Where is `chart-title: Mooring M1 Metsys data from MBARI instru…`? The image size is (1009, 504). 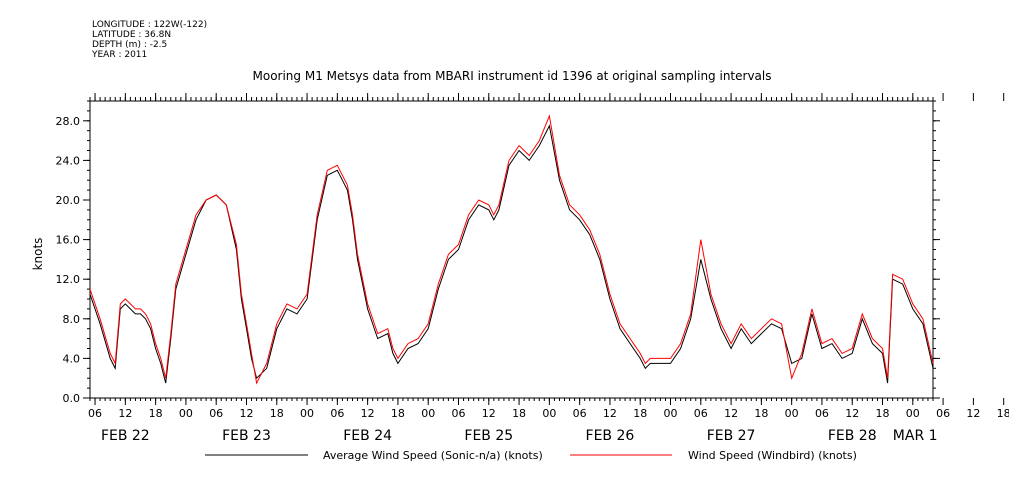
chart-title: Mooring M1 Metsys data from MBARI instru… is located at coordinates (512, 76).